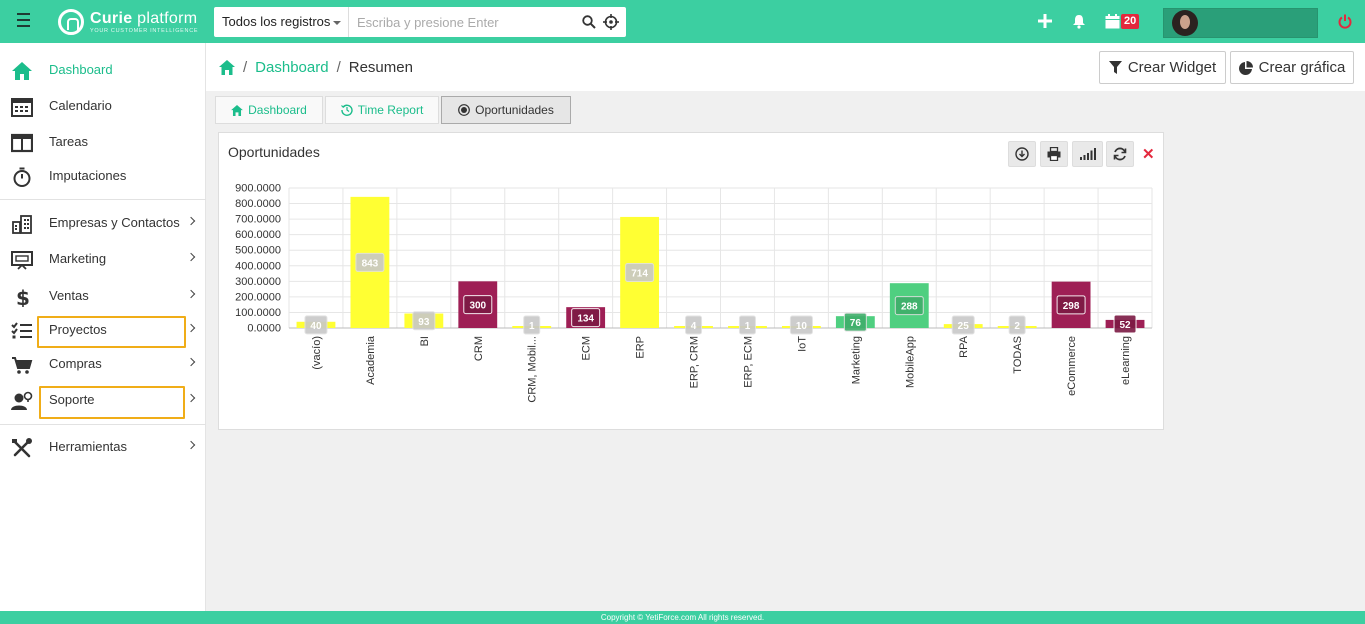 The image size is (1365, 624). I want to click on data-label: 300, so click(477, 306).